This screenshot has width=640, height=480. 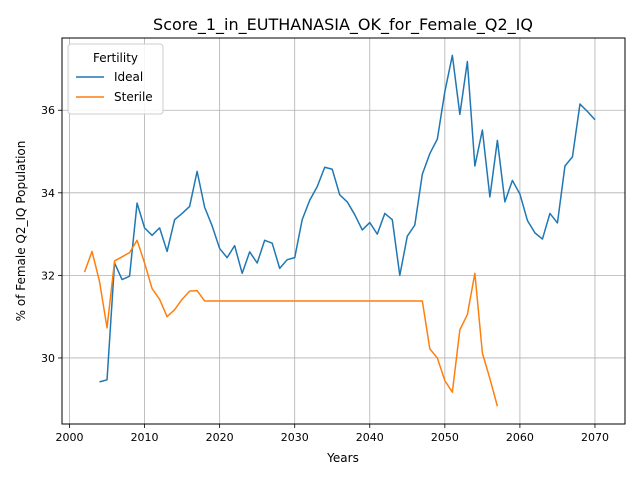 I want to click on y-tick-label: 32, so click(x=48, y=275).